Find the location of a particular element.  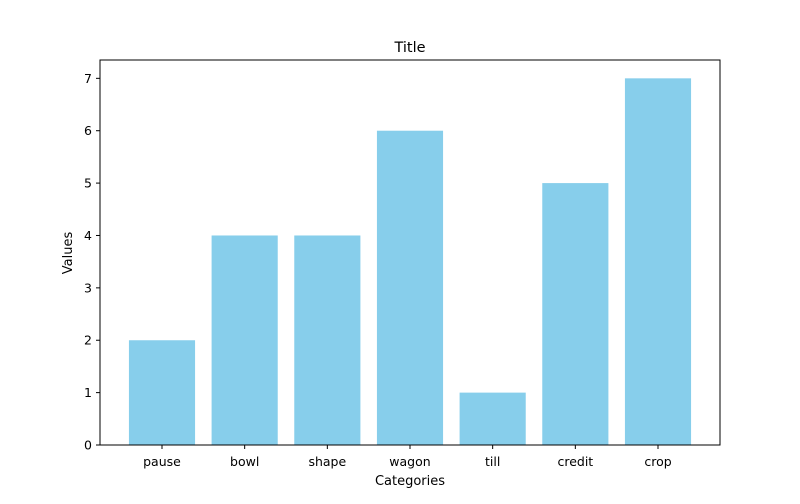

y-tick-label-6: 6 is located at coordinates (88, 130).